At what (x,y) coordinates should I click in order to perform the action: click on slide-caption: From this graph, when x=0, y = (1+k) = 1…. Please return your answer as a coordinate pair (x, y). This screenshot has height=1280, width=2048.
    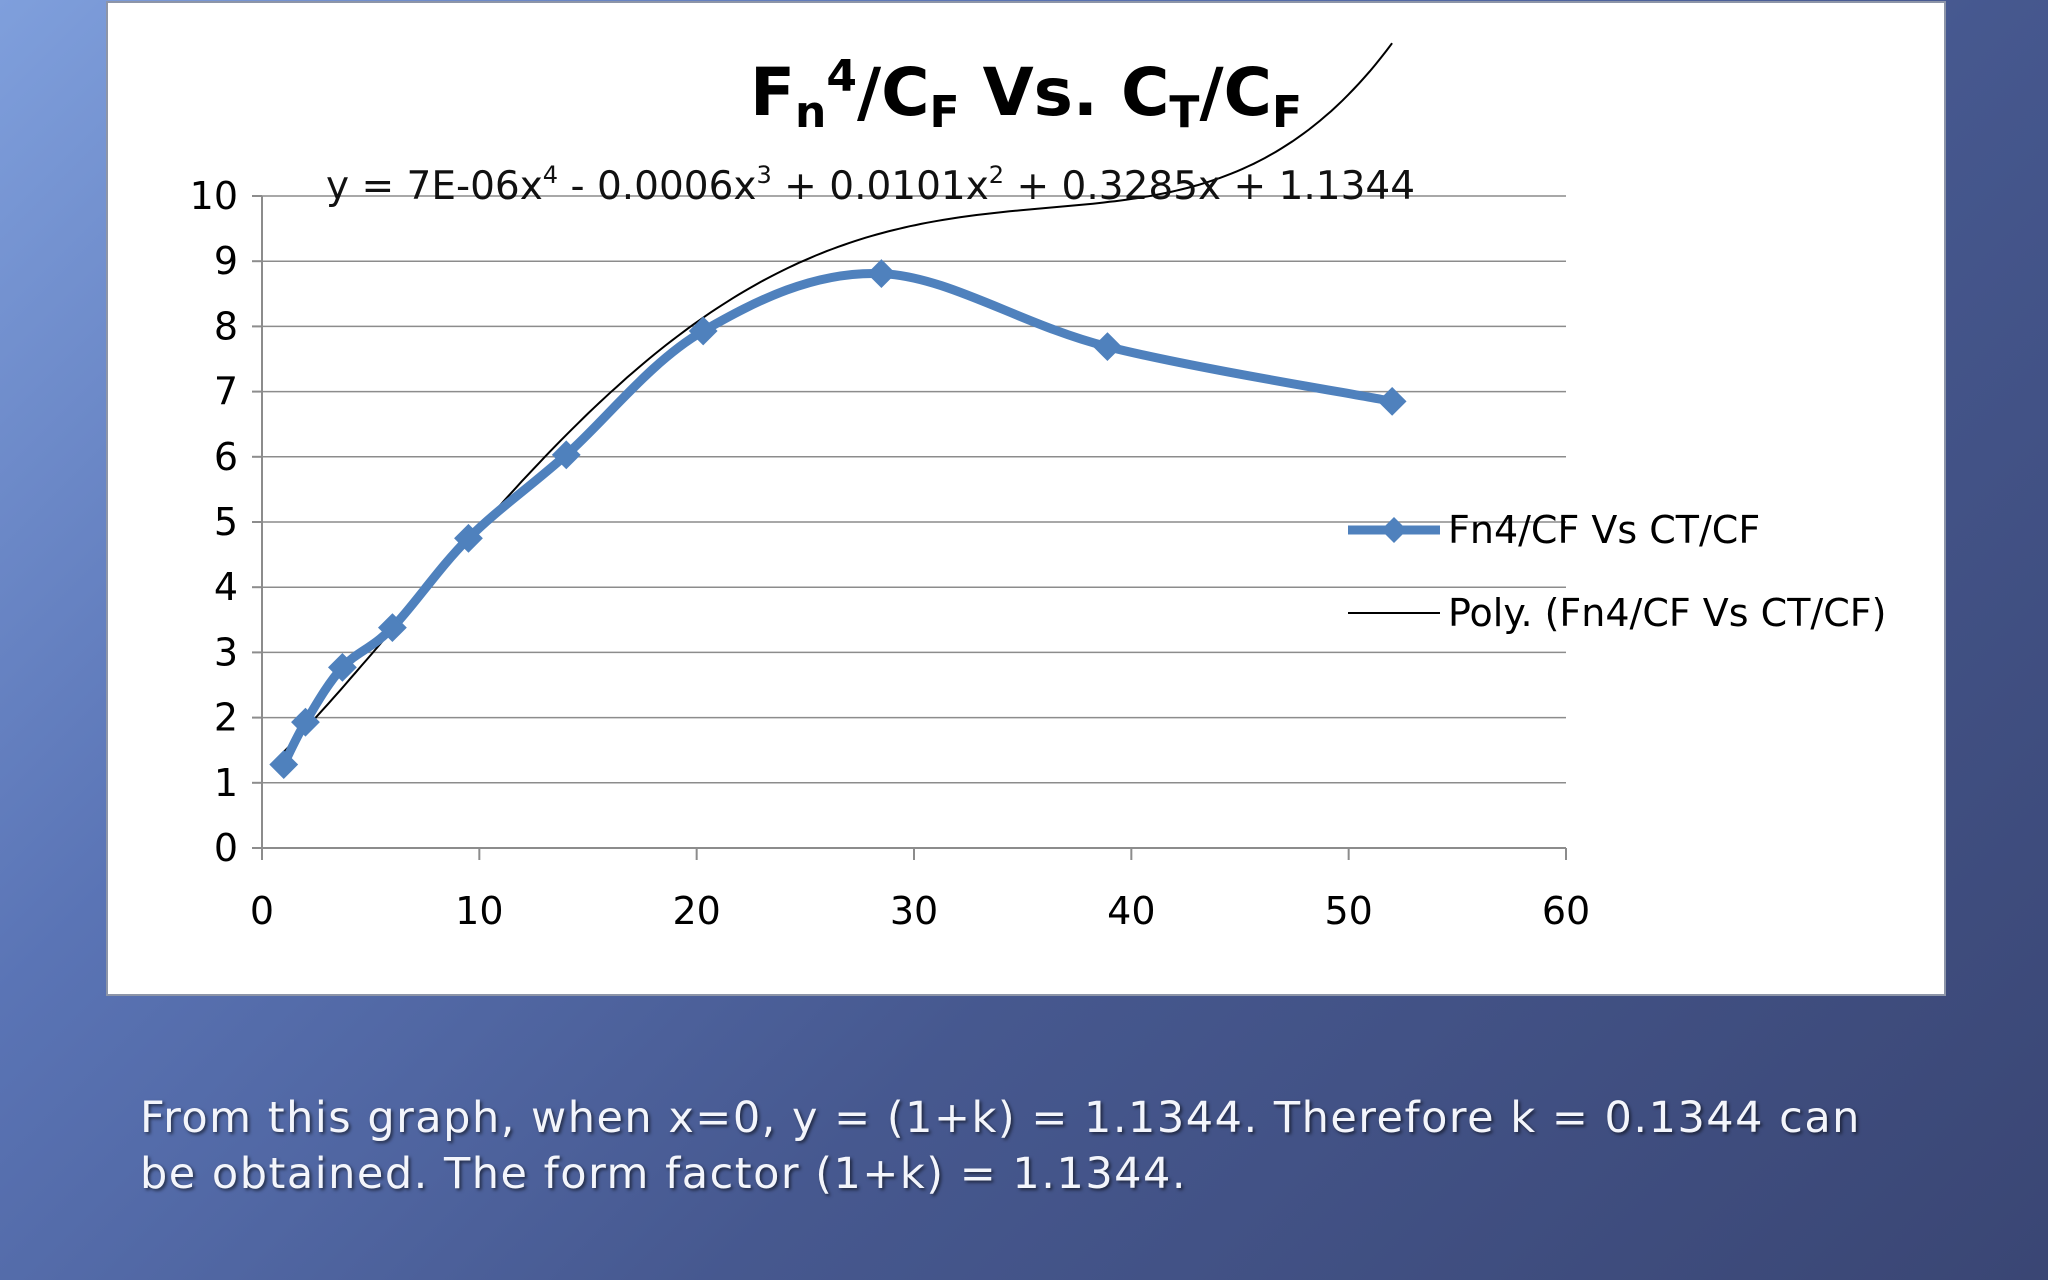
    Looking at the image, I should click on (1000, 1146).